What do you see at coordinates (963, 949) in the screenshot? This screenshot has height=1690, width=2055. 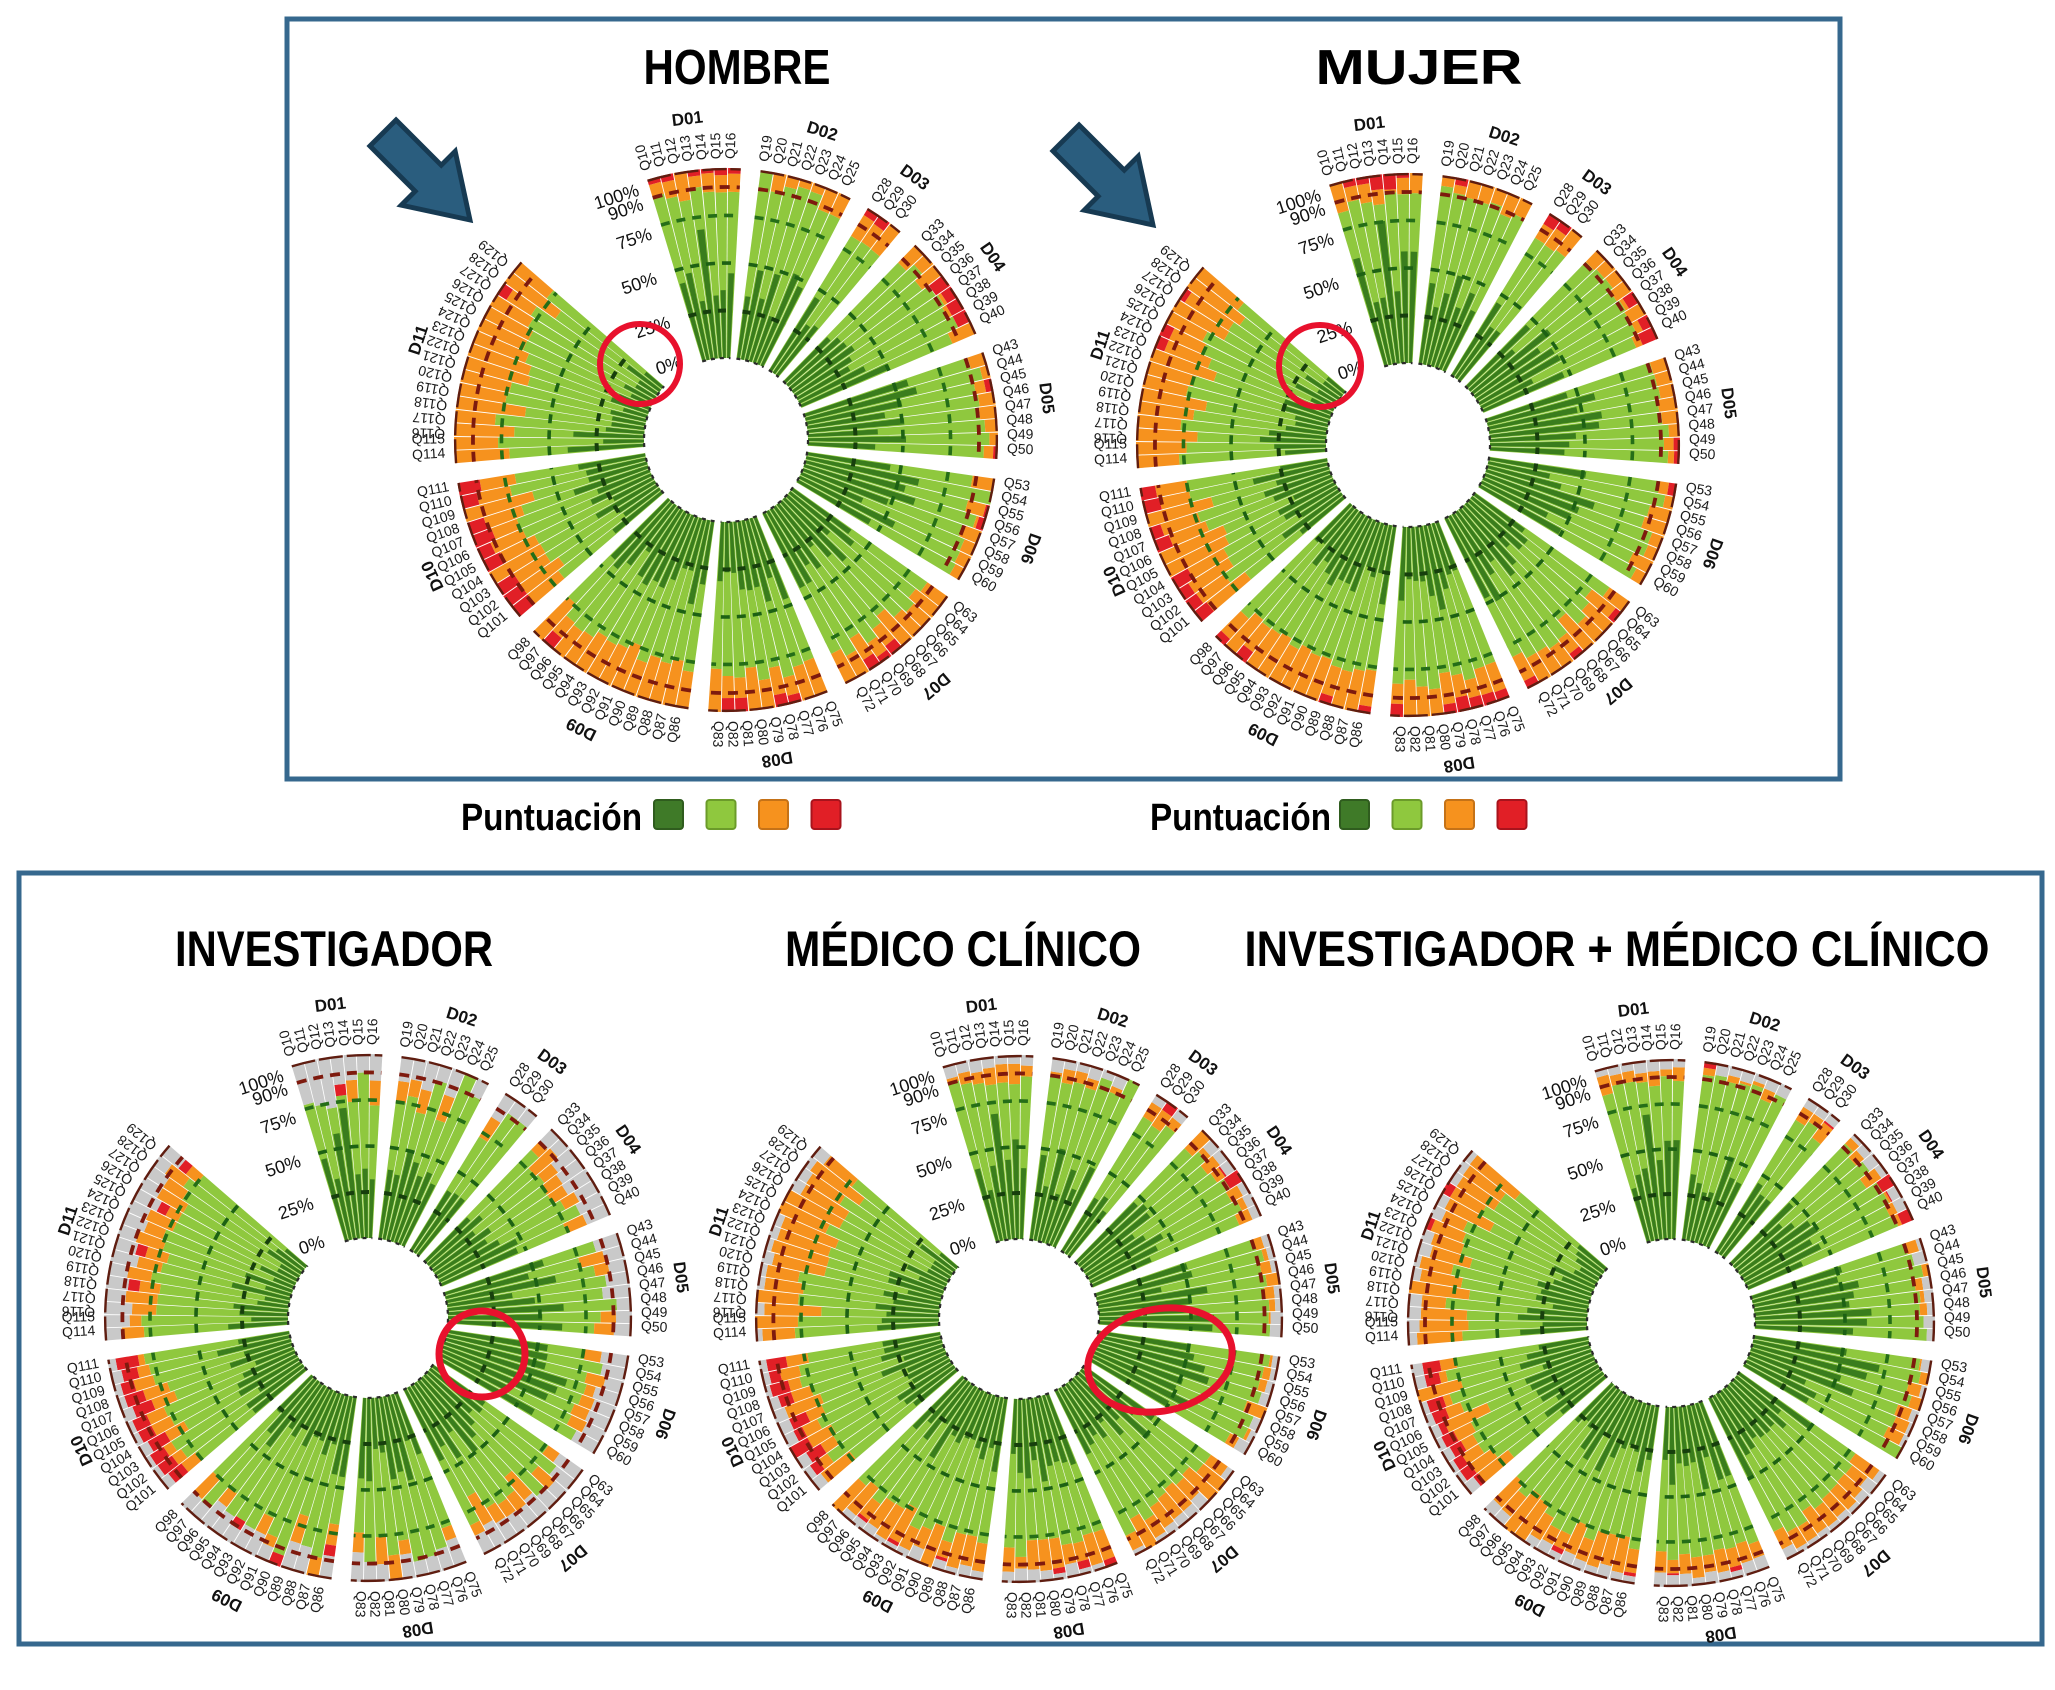 I see `svg-text: MÉDICO CLÍNICO` at bounding box center [963, 949].